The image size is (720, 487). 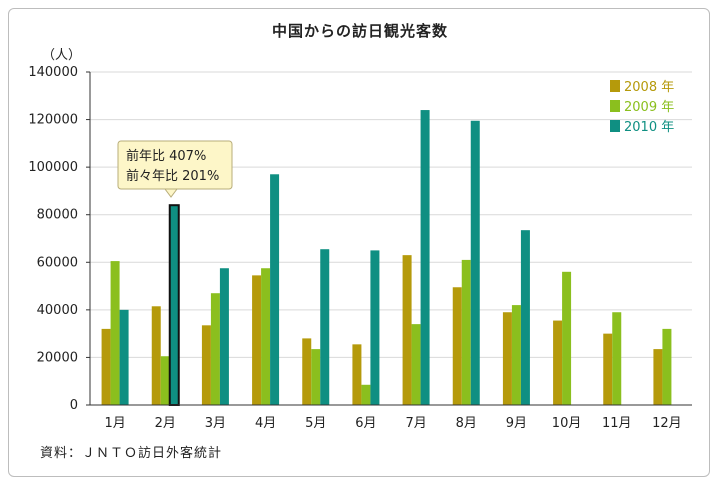 What do you see at coordinates (172, 176) in the screenshot?
I see `callout-line-2: 前々年比 201%` at bounding box center [172, 176].